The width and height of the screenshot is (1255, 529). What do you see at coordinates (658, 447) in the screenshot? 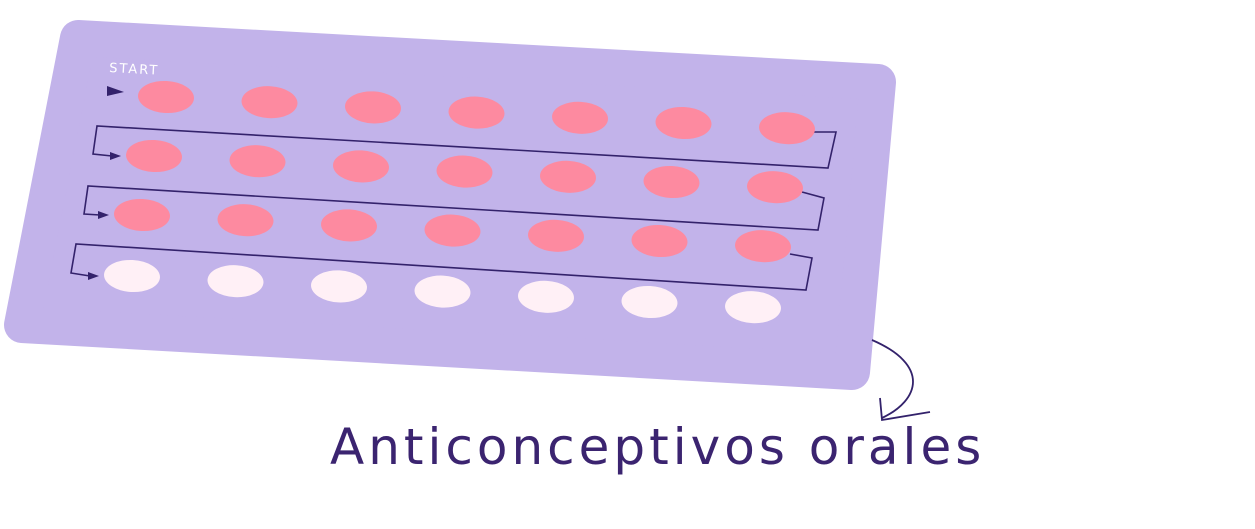
I see `caption-title: Anticonceptivos orales` at bounding box center [658, 447].